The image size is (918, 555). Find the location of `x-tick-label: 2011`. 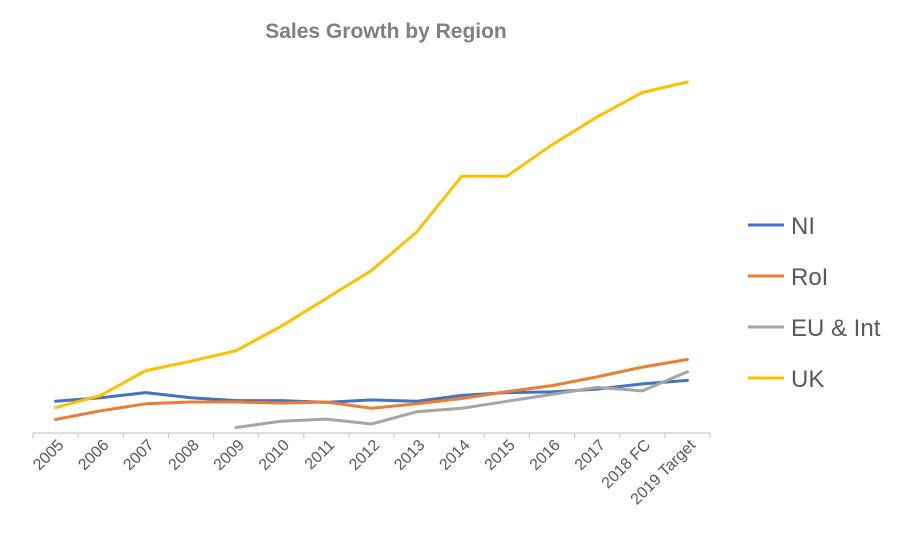

x-tick-label: 2011 is located at coordinates (320, 455).